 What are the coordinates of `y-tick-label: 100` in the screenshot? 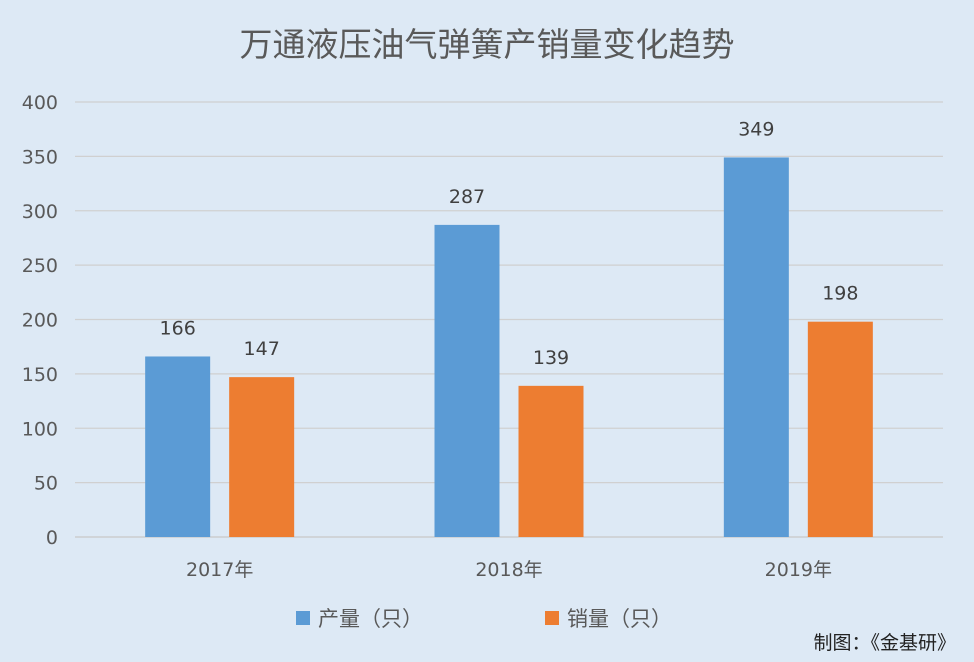 It's located at (40, 429).